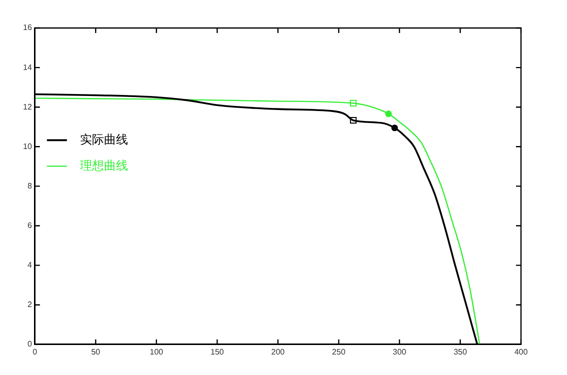 The width and height of the screenshot is (567, 375). What do you see at coordinates (104, 165) in the screenshot?
I see `legend-label: 理想曲线` at bounding box center [104, 165].